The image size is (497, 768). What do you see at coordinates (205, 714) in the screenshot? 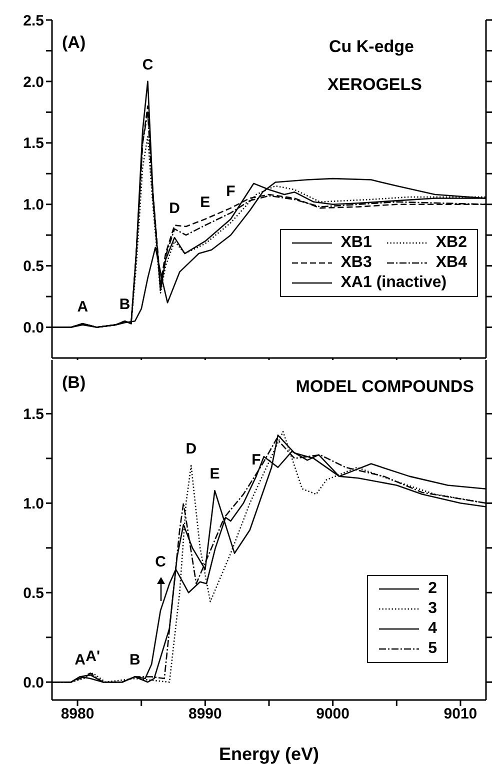
I see `x-tick-label: 8990` at bounding box center [205, 714].